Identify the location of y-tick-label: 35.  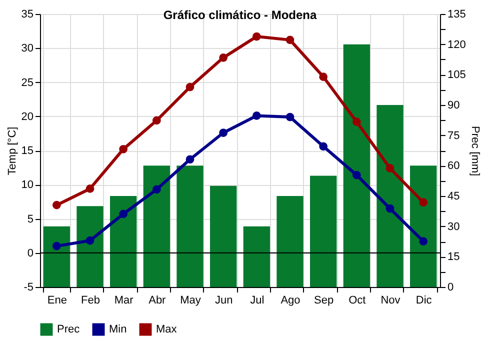
(27, 14).